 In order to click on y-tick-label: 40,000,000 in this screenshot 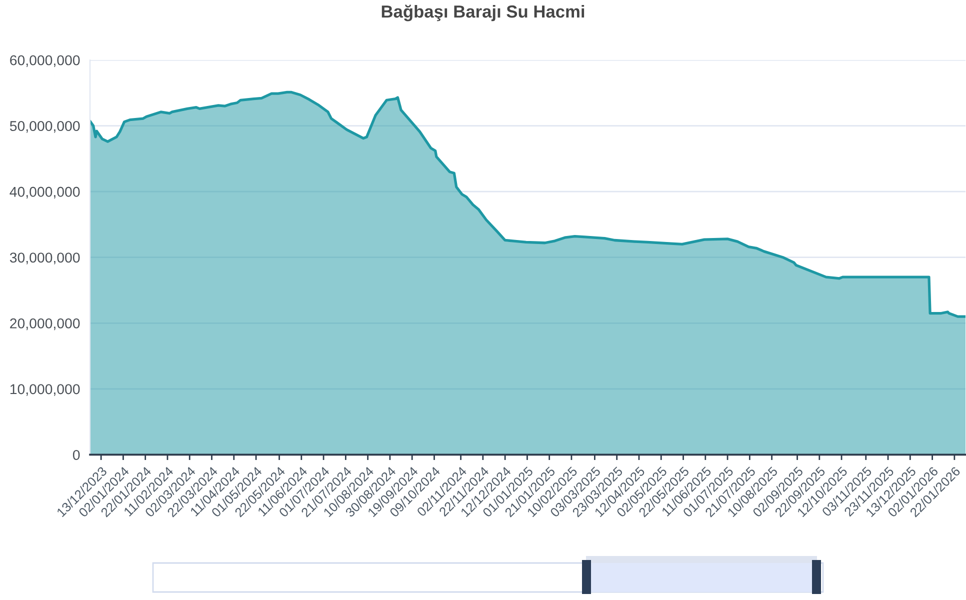, I will do `click(45, 192)`.